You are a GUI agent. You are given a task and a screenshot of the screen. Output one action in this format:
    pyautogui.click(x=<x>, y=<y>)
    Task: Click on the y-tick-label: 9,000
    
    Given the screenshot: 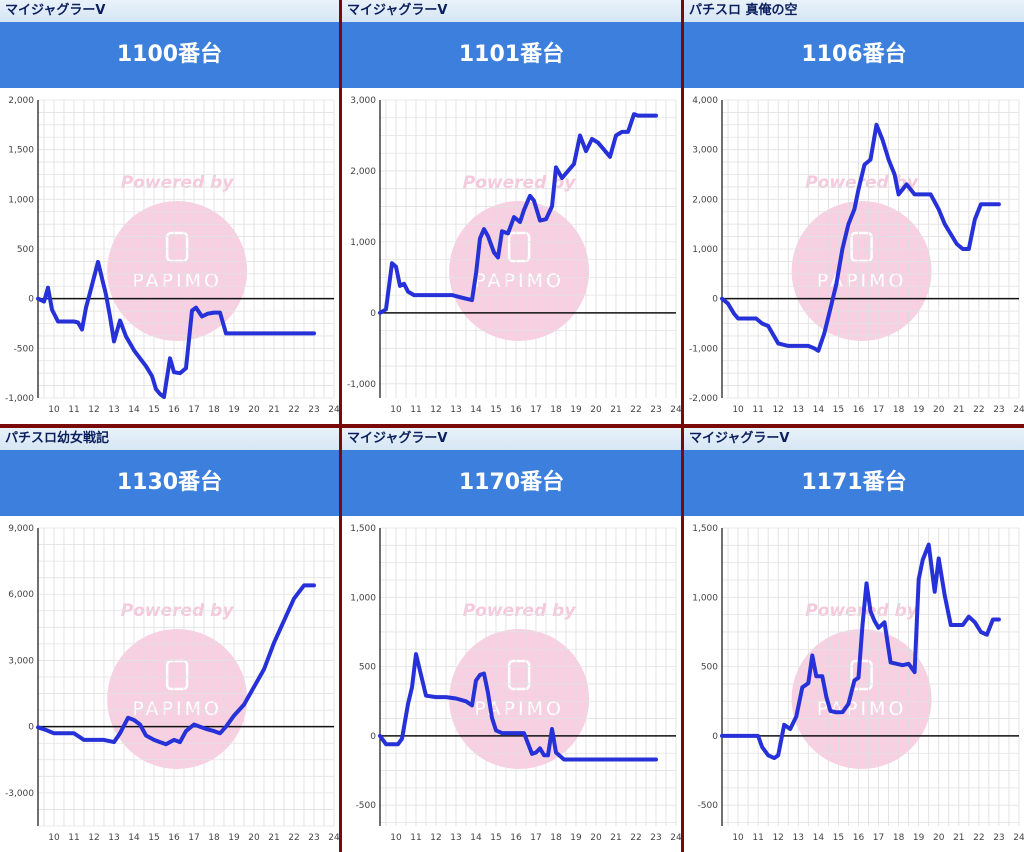 What is the action you would take?
    pyautogui.click(x=21, y=529)
    